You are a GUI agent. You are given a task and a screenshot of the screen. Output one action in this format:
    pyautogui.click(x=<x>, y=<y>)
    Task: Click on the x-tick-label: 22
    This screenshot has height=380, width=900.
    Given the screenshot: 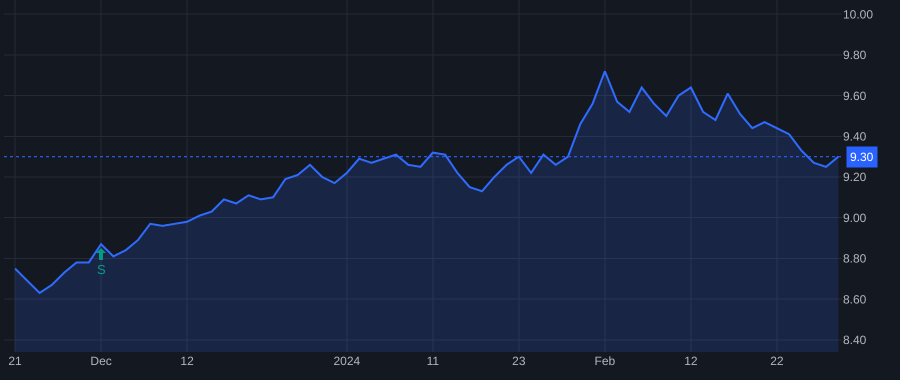 What is the action you would take?
    pyautogui.click(x=777, y=361)
    